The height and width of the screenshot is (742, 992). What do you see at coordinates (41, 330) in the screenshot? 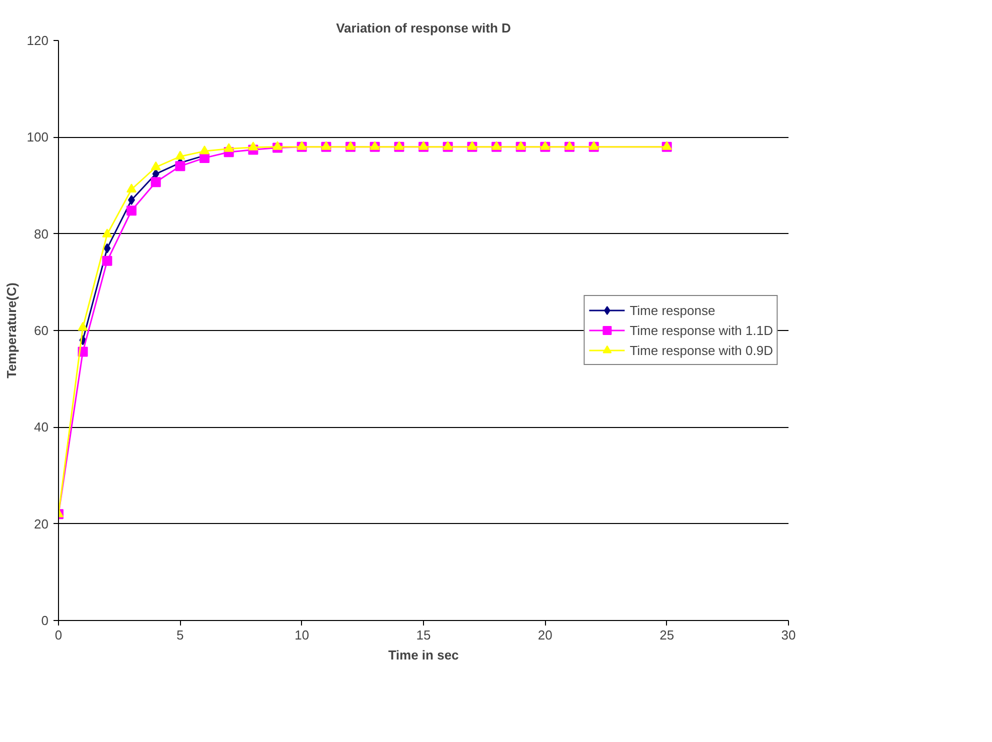
I see `y-tick-label: 60` at bounding box center [41, 330].